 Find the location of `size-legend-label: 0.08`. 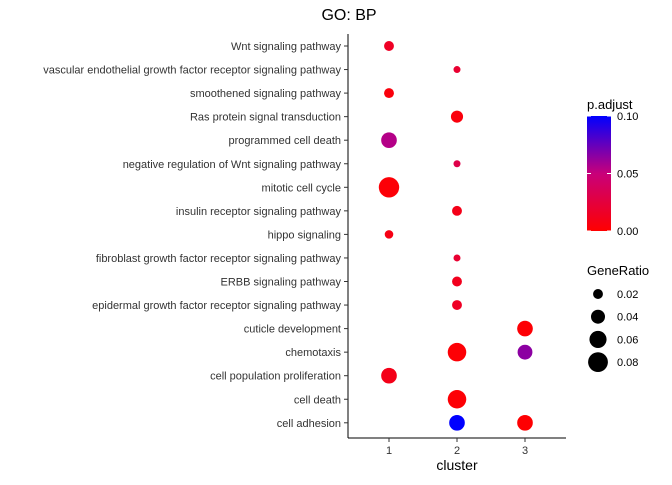

size-legend-label: 0.08 is located at coordinates (627, 363).